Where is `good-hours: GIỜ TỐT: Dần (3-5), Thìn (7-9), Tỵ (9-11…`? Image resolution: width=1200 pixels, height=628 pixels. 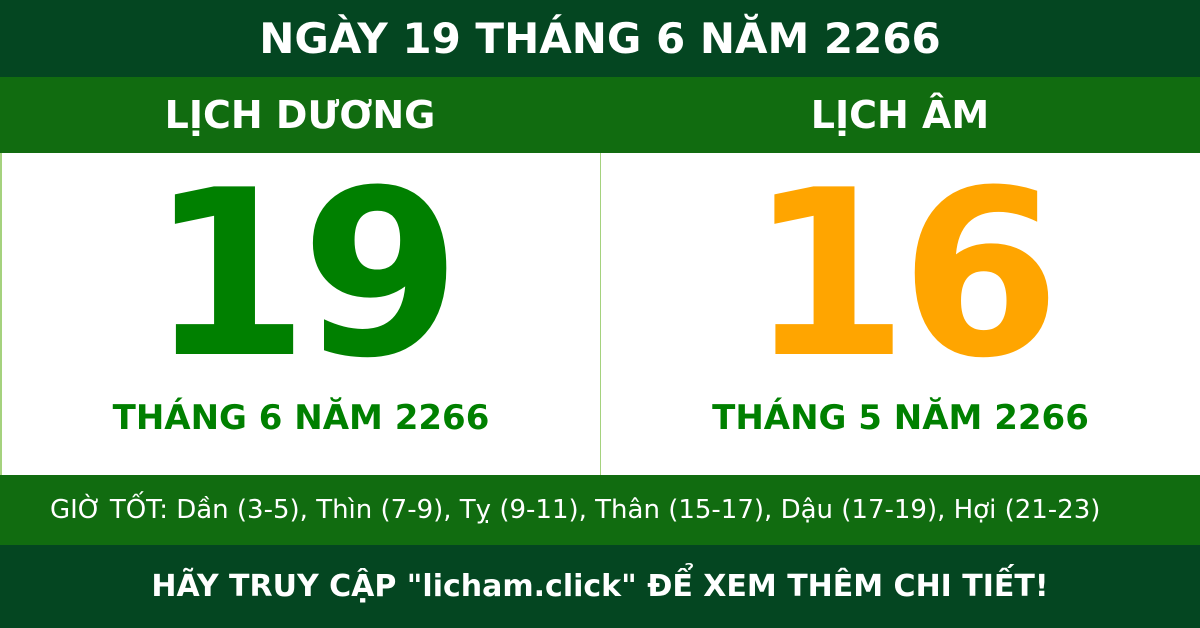
good-hours: GIỜ TỐT: Dần (3-5), Thìn (7-9), Tỵ (9-11… is located at coordinates (600, 510).